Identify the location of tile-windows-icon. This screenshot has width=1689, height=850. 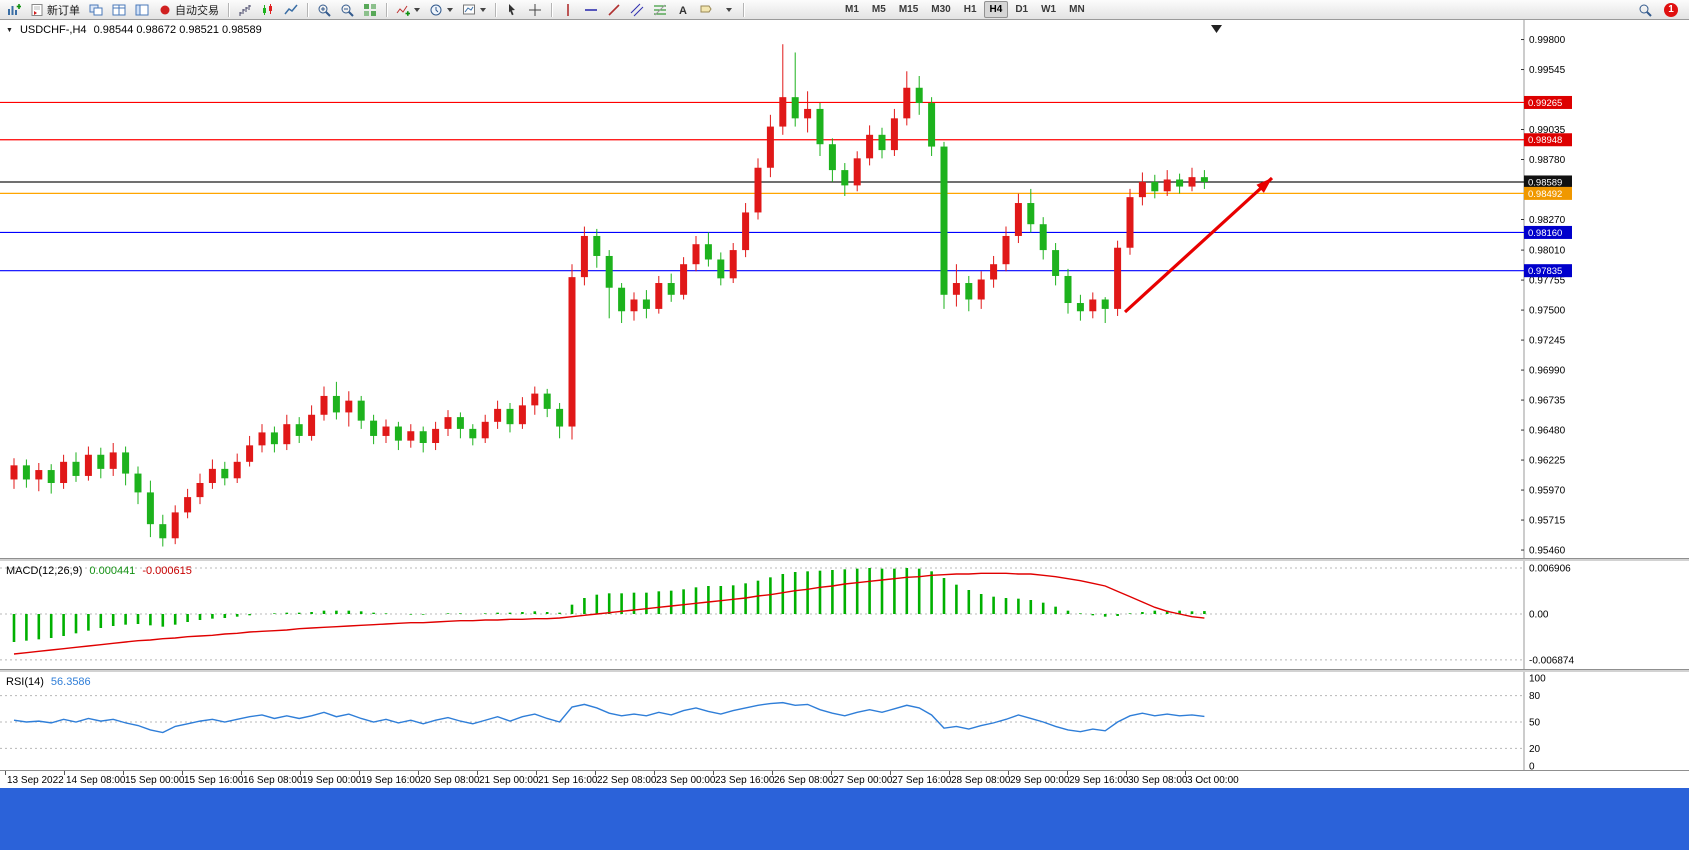
(370, 9).